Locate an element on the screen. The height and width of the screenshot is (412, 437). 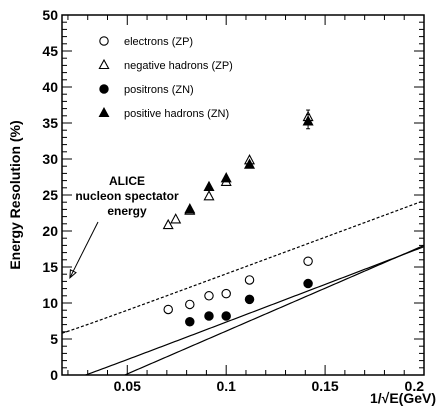
legend-marker-electrons is located at coordinates (104, 41).